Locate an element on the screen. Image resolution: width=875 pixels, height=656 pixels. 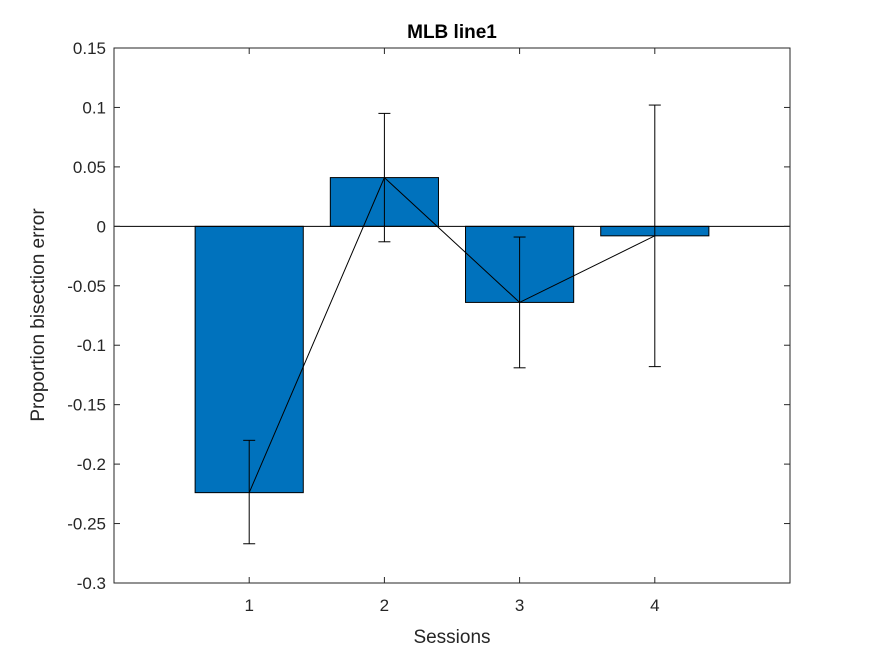
y-tick-label: -0.3 is located at coordinates (91, 583).